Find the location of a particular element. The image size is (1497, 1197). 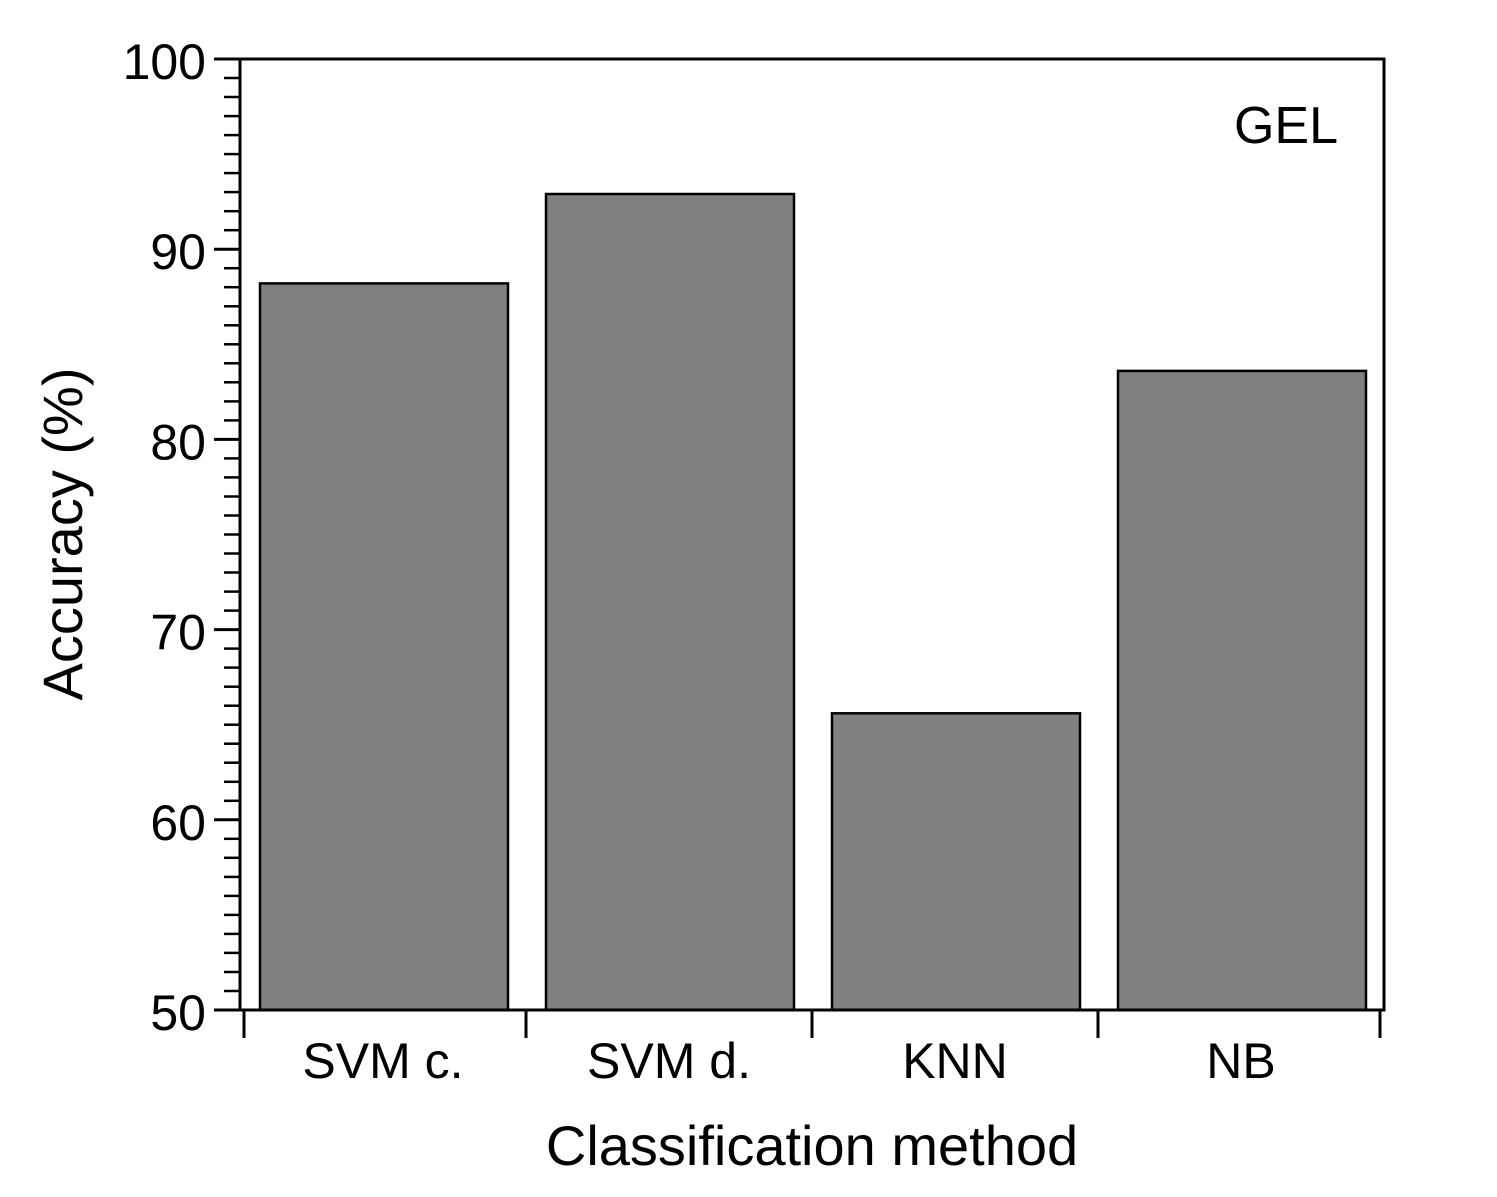

bar-svm-c is located at coordinates (384, 647).